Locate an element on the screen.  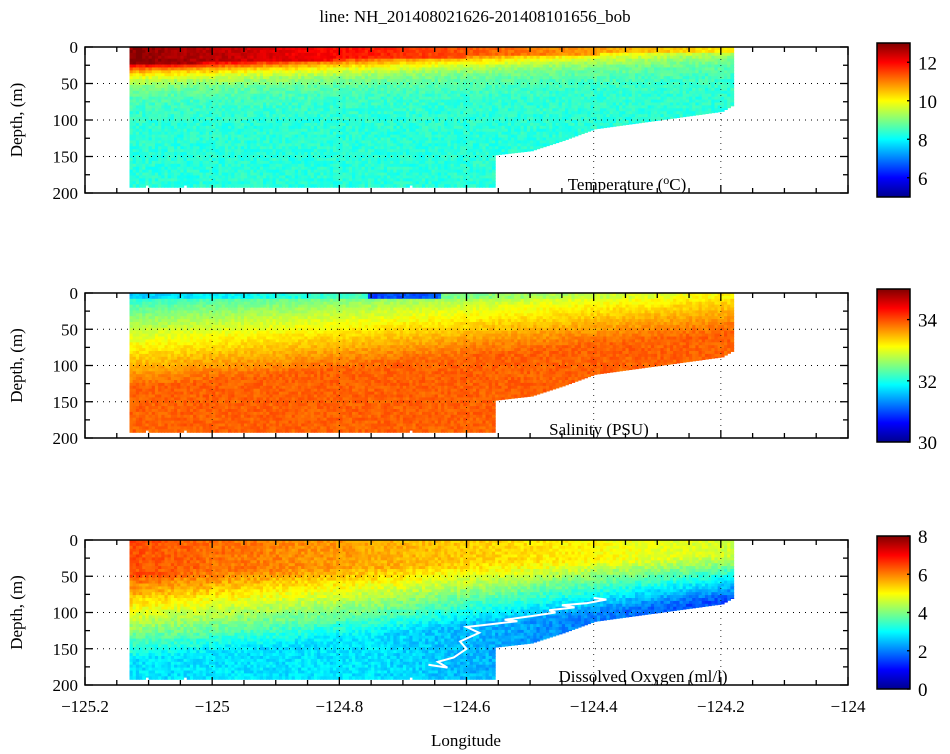
chart-title: line: NH_201408021626-201408101656_bob is located at coordinates (474, 16).